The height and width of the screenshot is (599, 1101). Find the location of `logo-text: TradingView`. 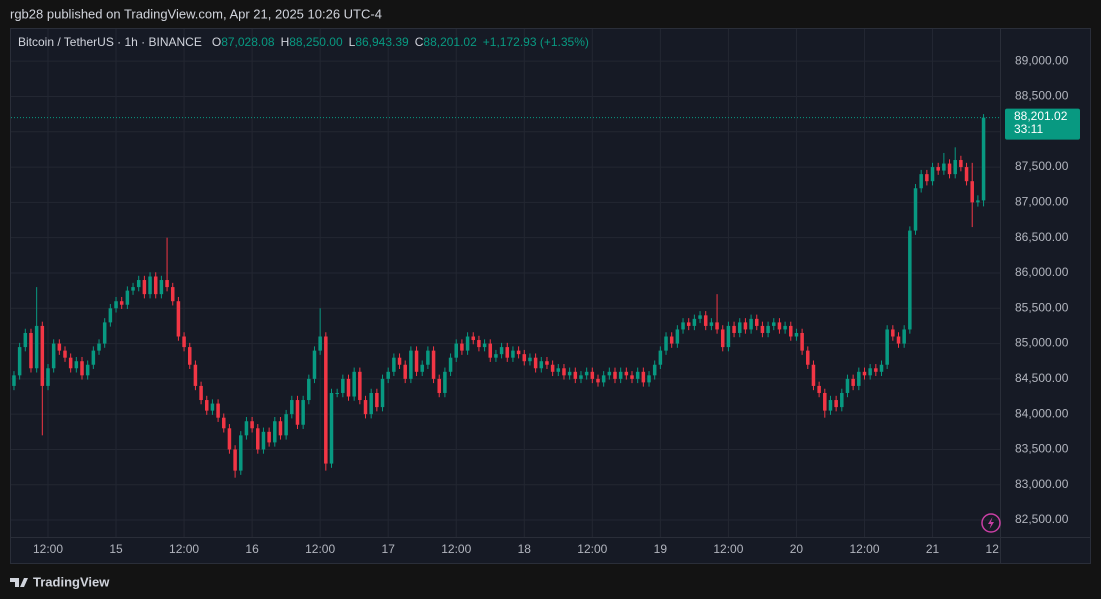

logo-text: TradingView is located at coordinates (71, 581).